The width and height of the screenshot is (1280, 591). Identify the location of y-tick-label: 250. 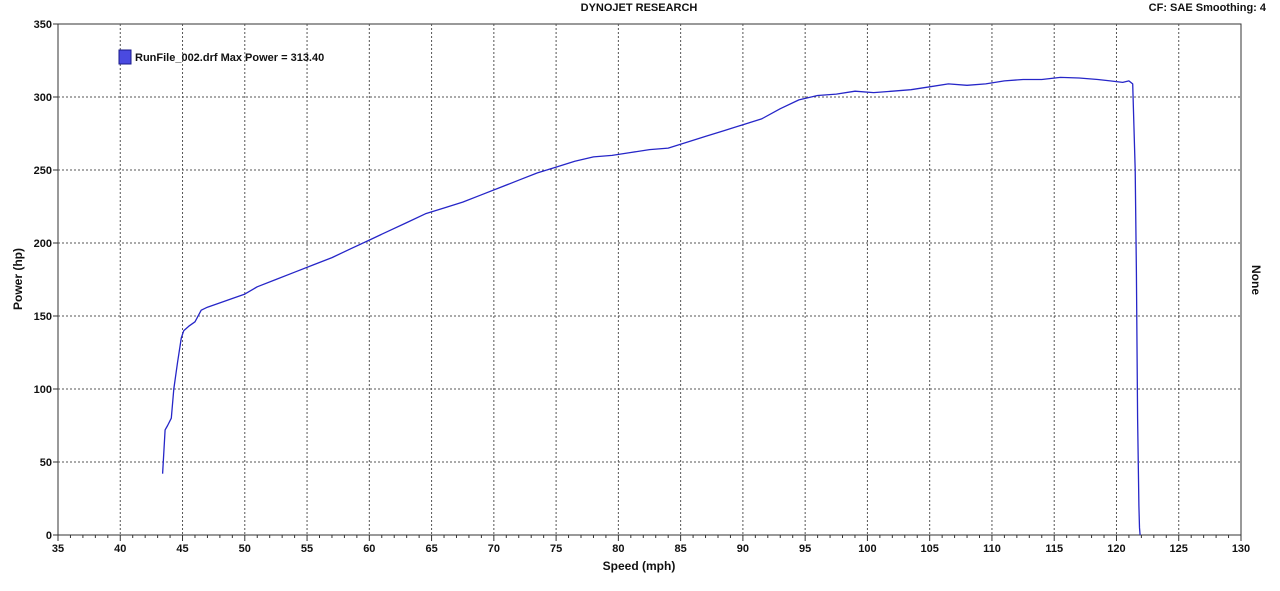
(43, 171).